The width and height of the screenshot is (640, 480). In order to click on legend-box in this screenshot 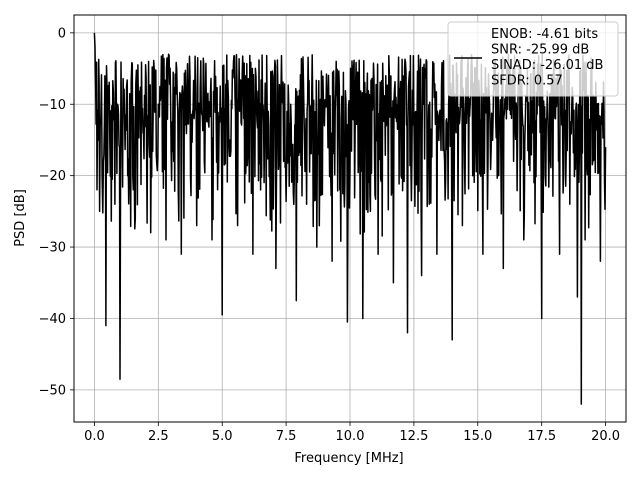, I will do `click(533, 59)`.